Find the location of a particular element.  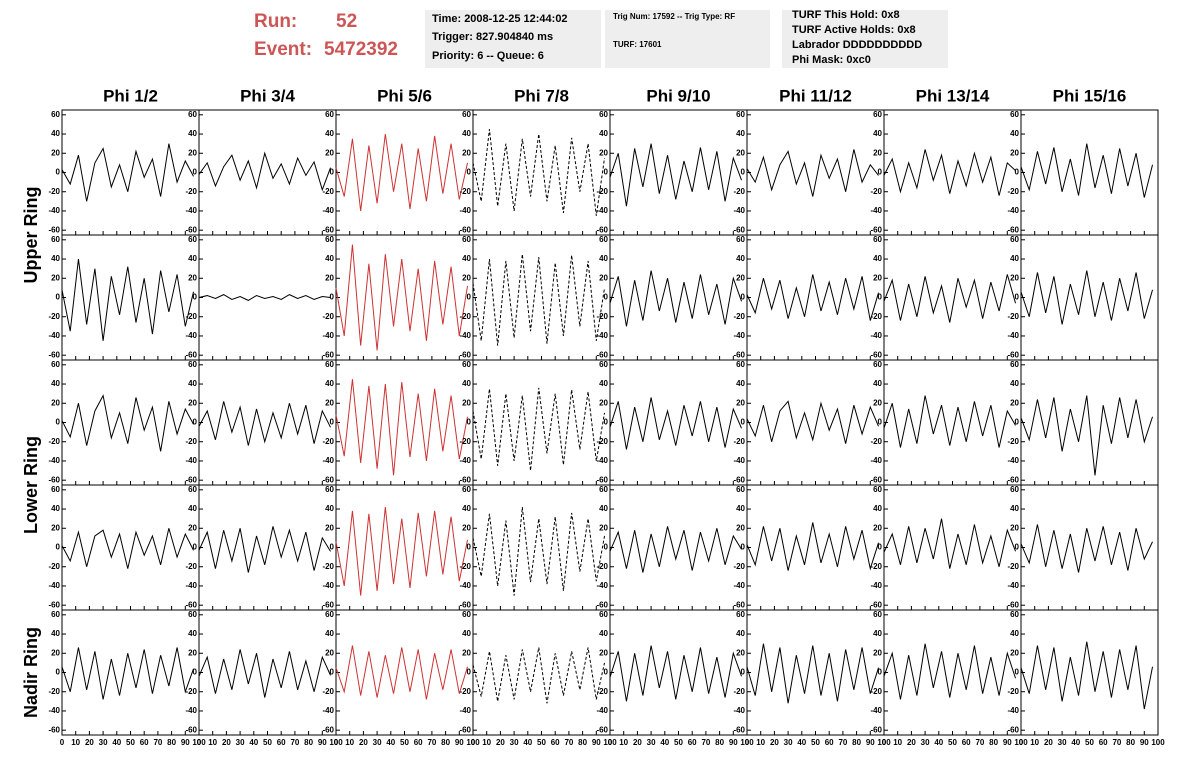

x-tick-label: 0 is located at coordinates (336, 742).